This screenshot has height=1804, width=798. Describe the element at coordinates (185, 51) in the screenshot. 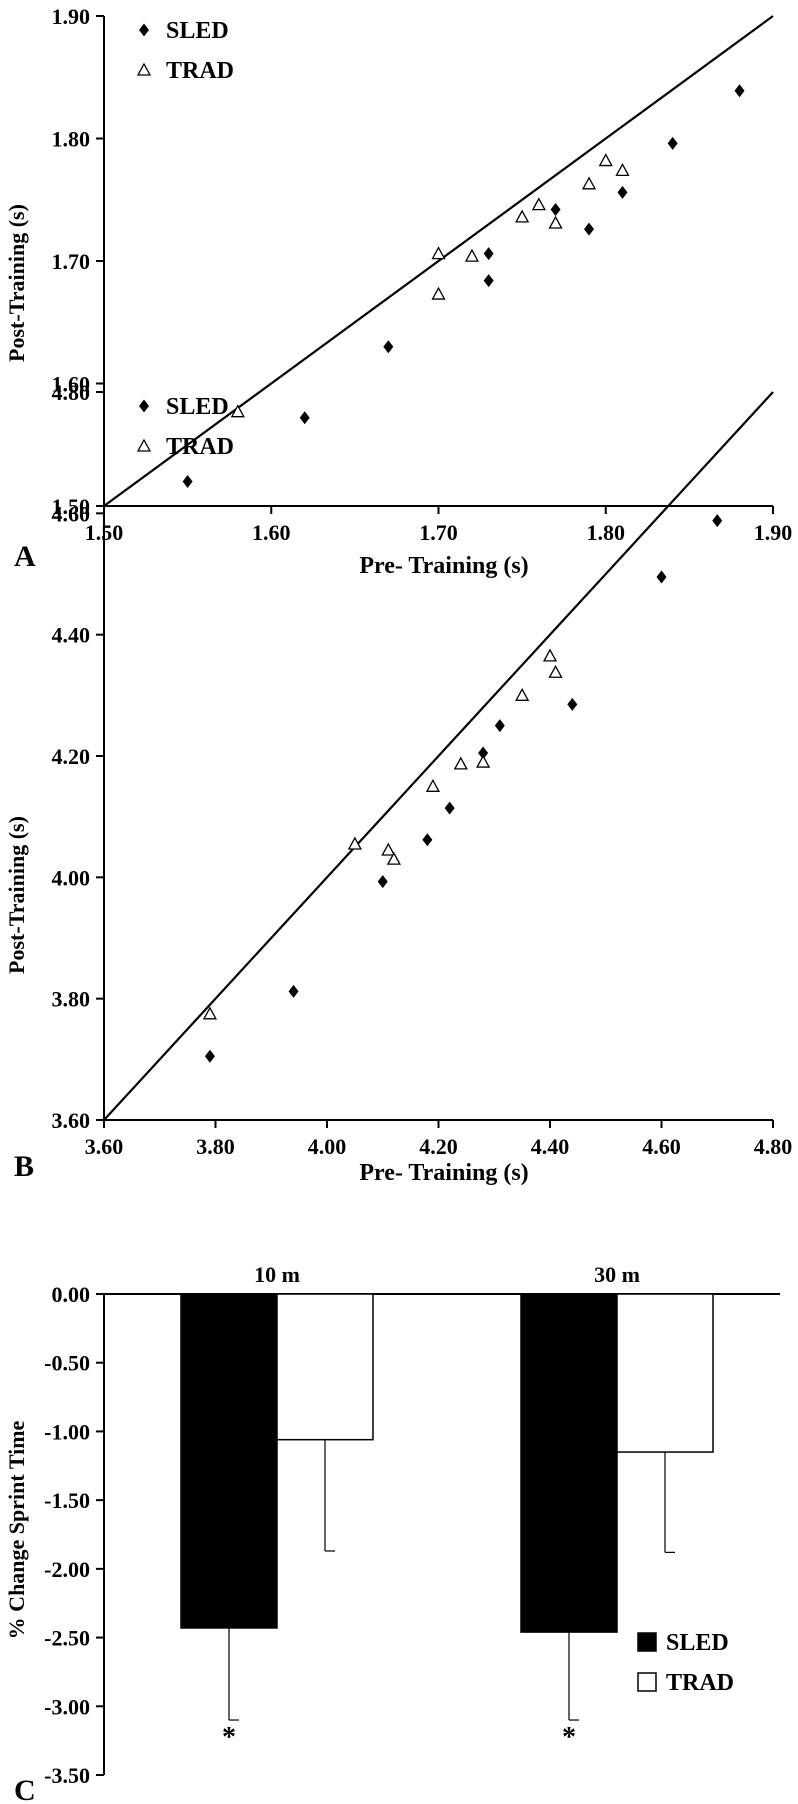

I see `panel-a-legend: SLED TRAD` at that location.